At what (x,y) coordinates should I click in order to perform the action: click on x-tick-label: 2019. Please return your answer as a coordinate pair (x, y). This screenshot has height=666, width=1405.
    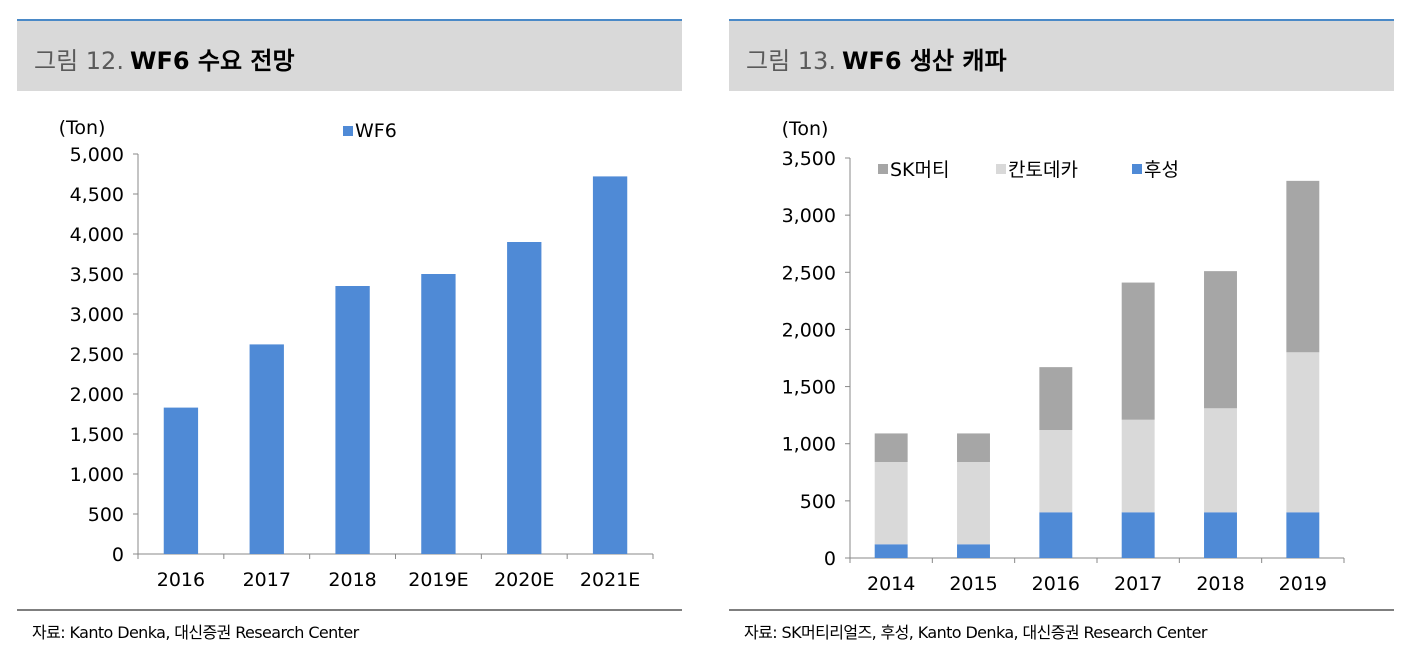
    Looking at the image, I should click on (1303, 584).